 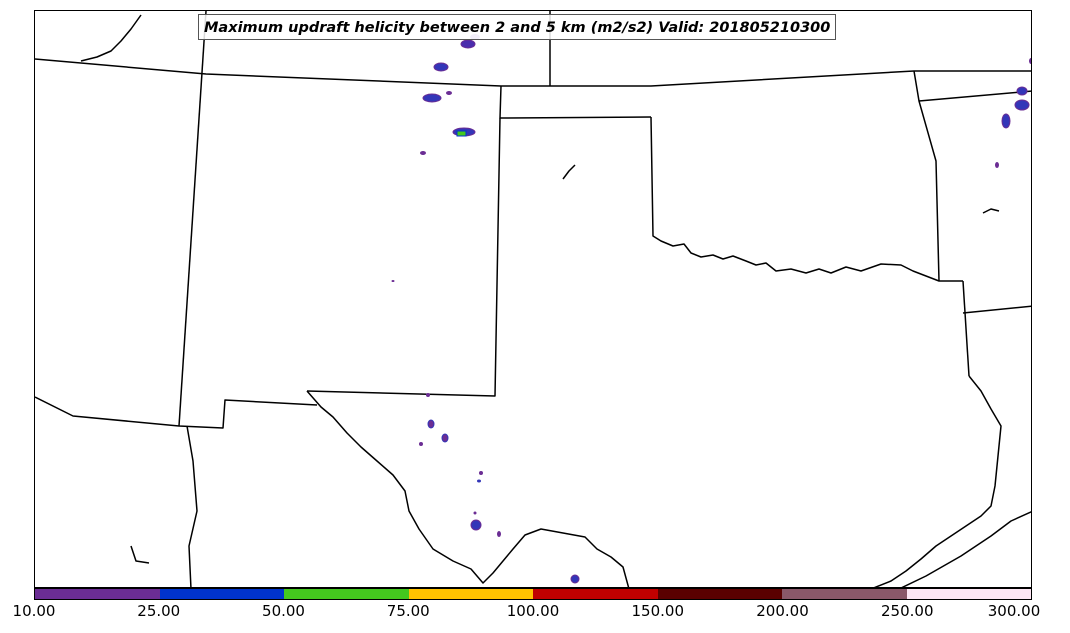 What do you see at coordinates (34, 611) in the screenshot?
I see `colorbar-tick-label: 10.00` at bounding box center [34, 611].